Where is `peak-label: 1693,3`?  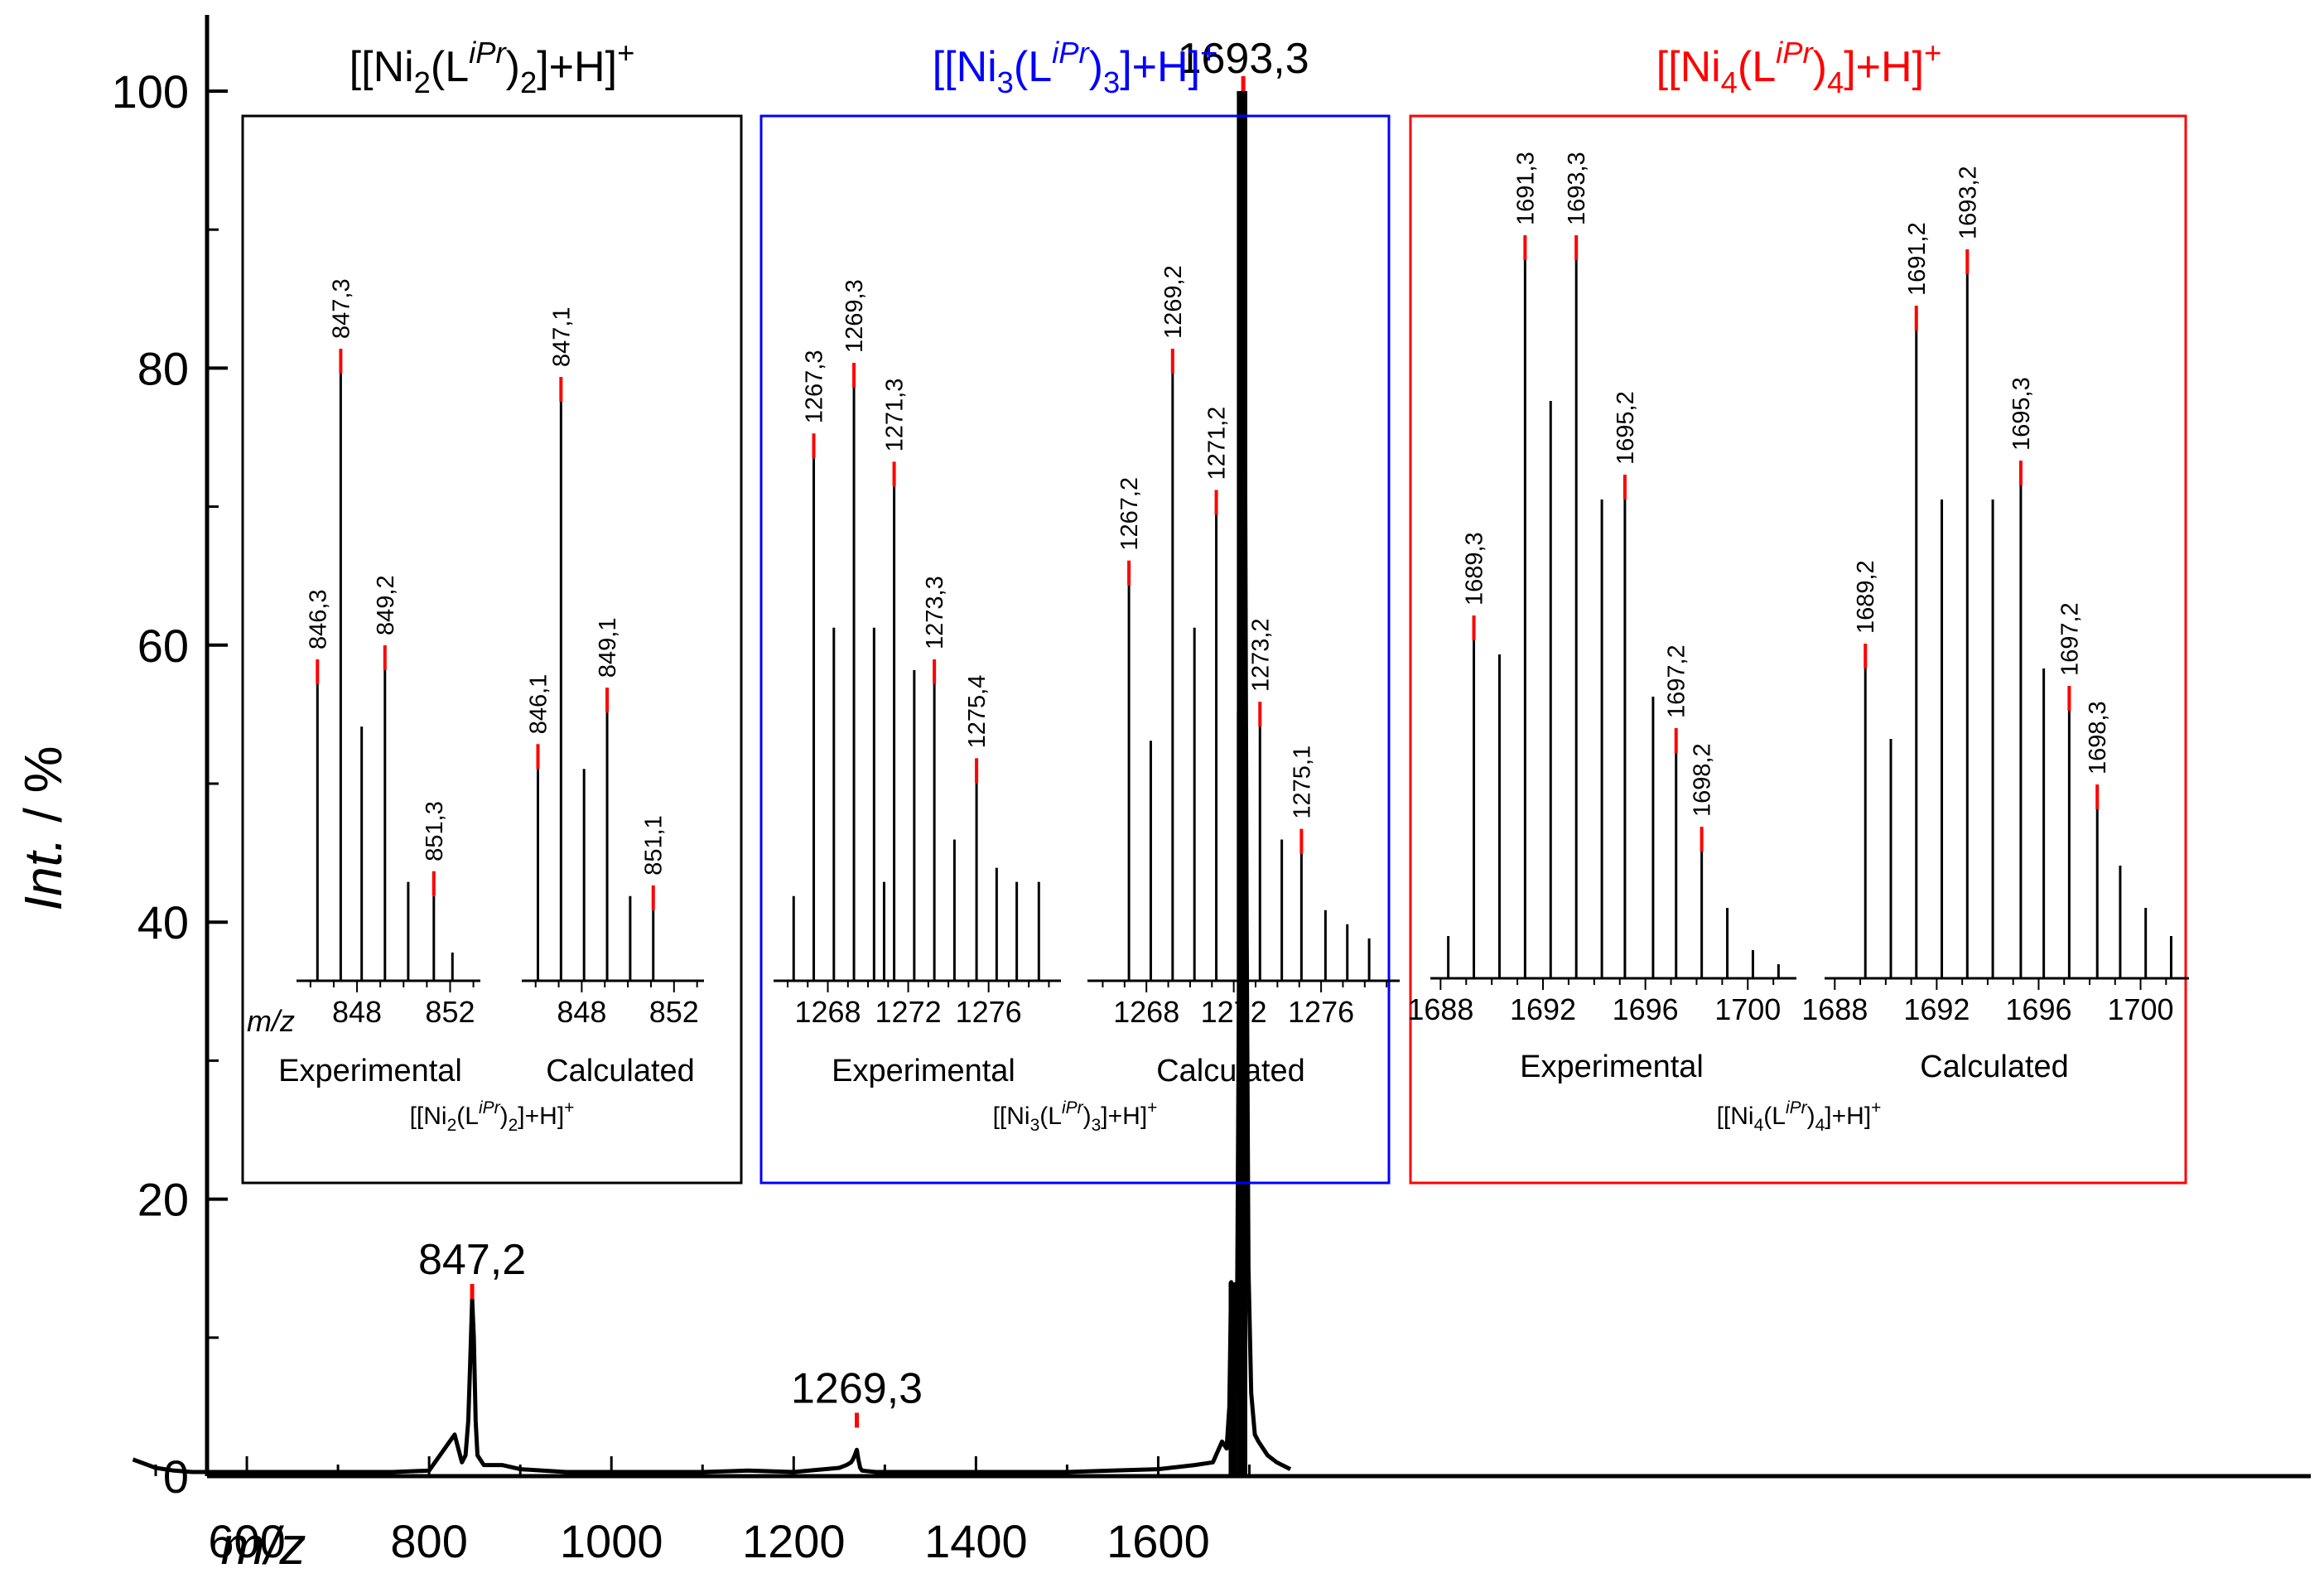
peak-label: 1693,3 is located at coordinates (1244, 59).